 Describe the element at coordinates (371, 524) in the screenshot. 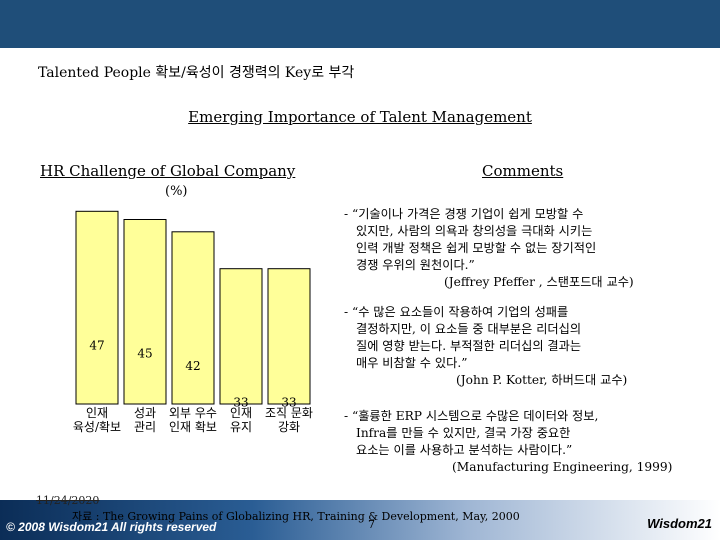

I see `page-number: 7` at that location.